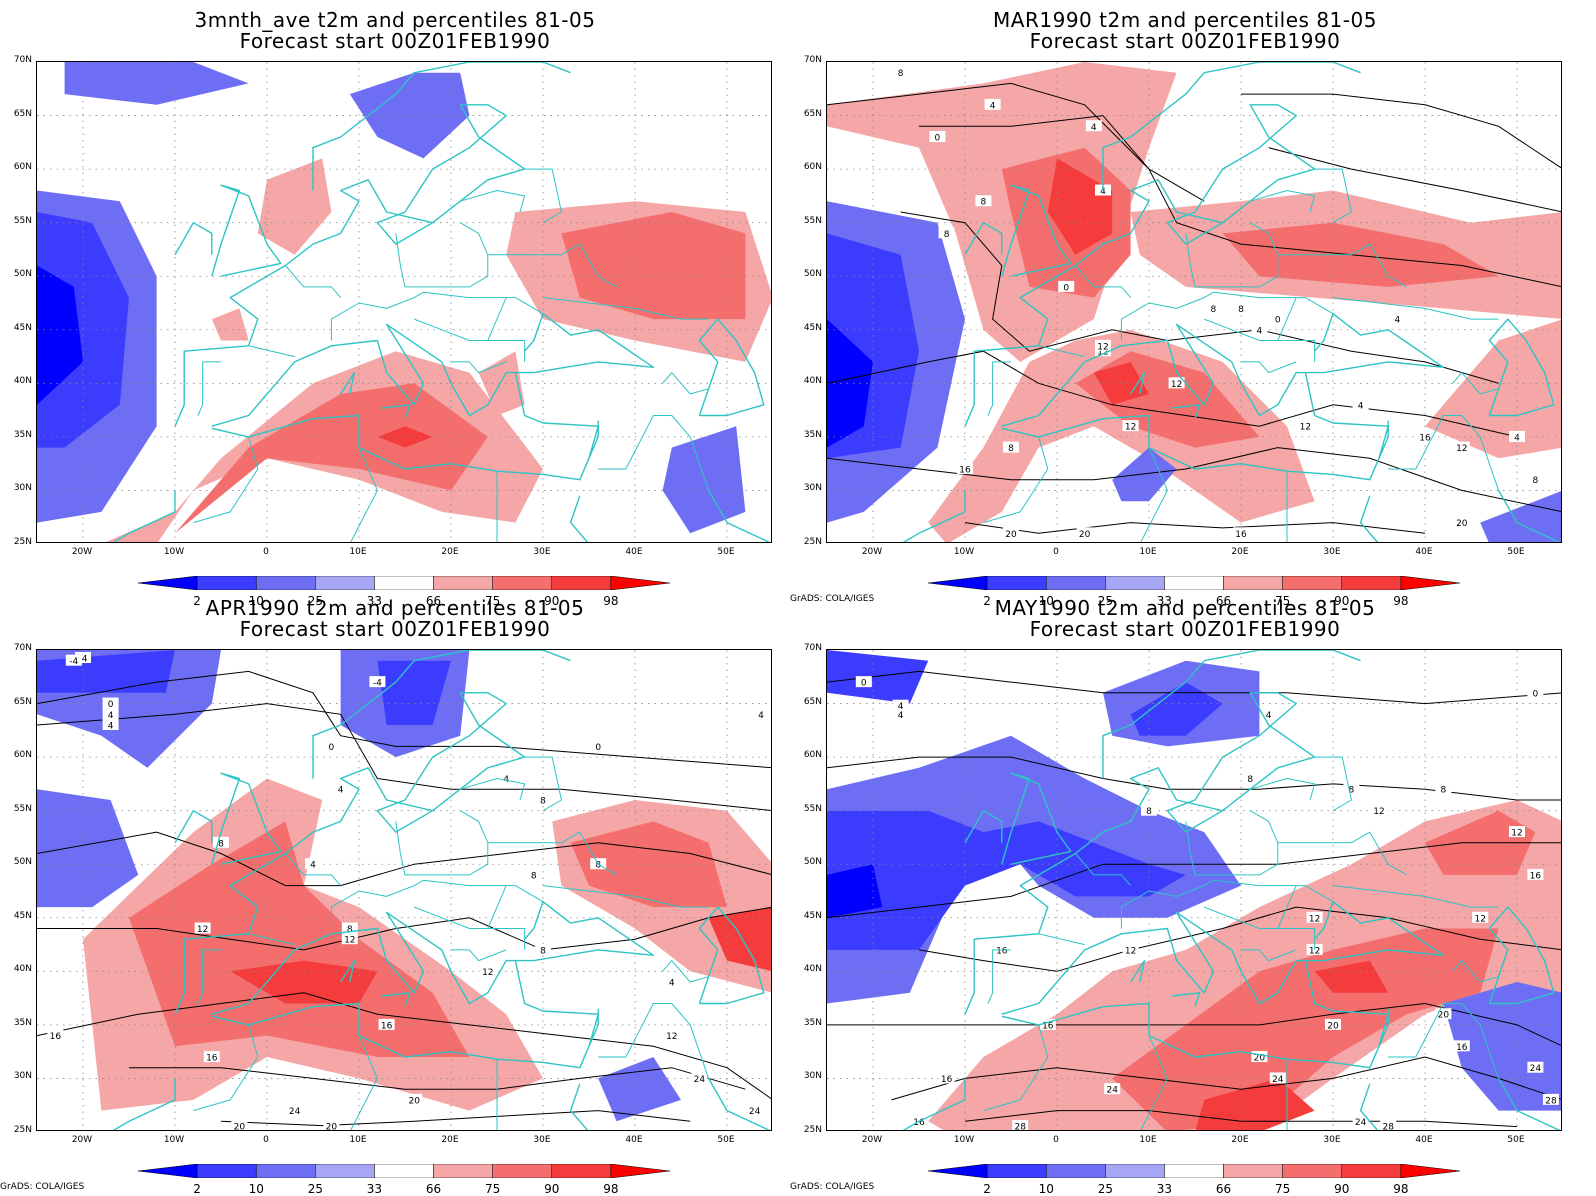 The width and height of the screenshot is (1596, 1196). Describe the element at coordinates (1223, 1189) in the screenshot. I see `colorbar-tick-label: 66` at that location.